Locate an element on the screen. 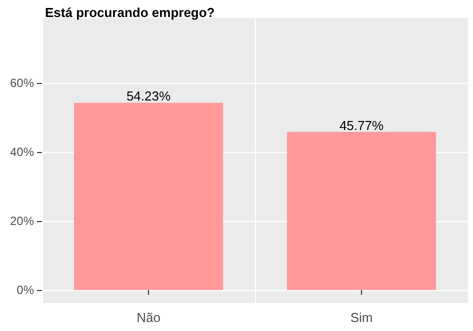  y-tick-label: 20% is located at coordinates (22, 221).